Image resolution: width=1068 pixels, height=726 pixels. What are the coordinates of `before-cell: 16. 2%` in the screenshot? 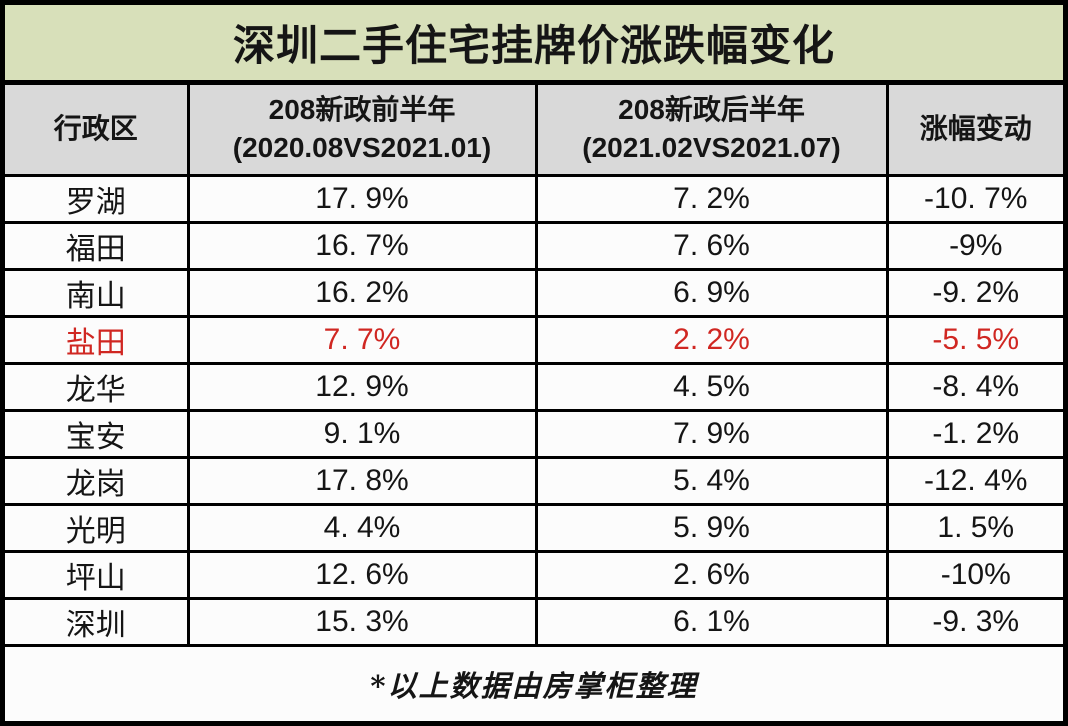 It's located at (362, 292).